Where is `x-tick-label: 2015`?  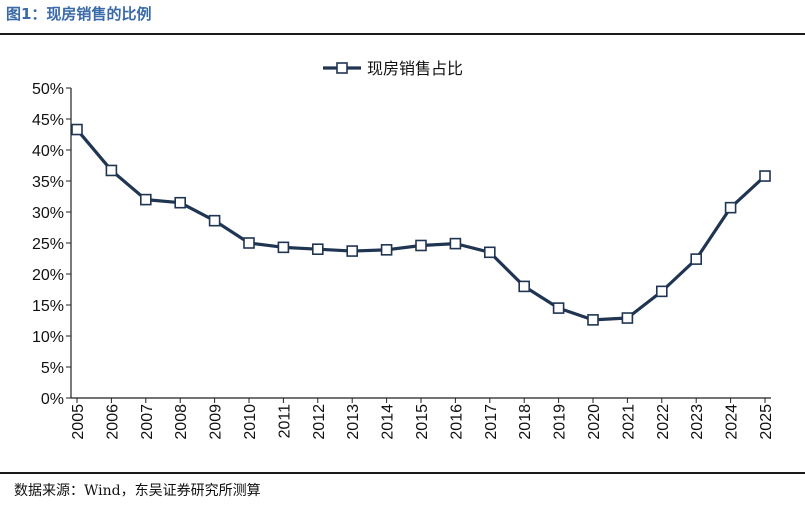 x-tick-label: 2015 is located at coordinates (422, 422).